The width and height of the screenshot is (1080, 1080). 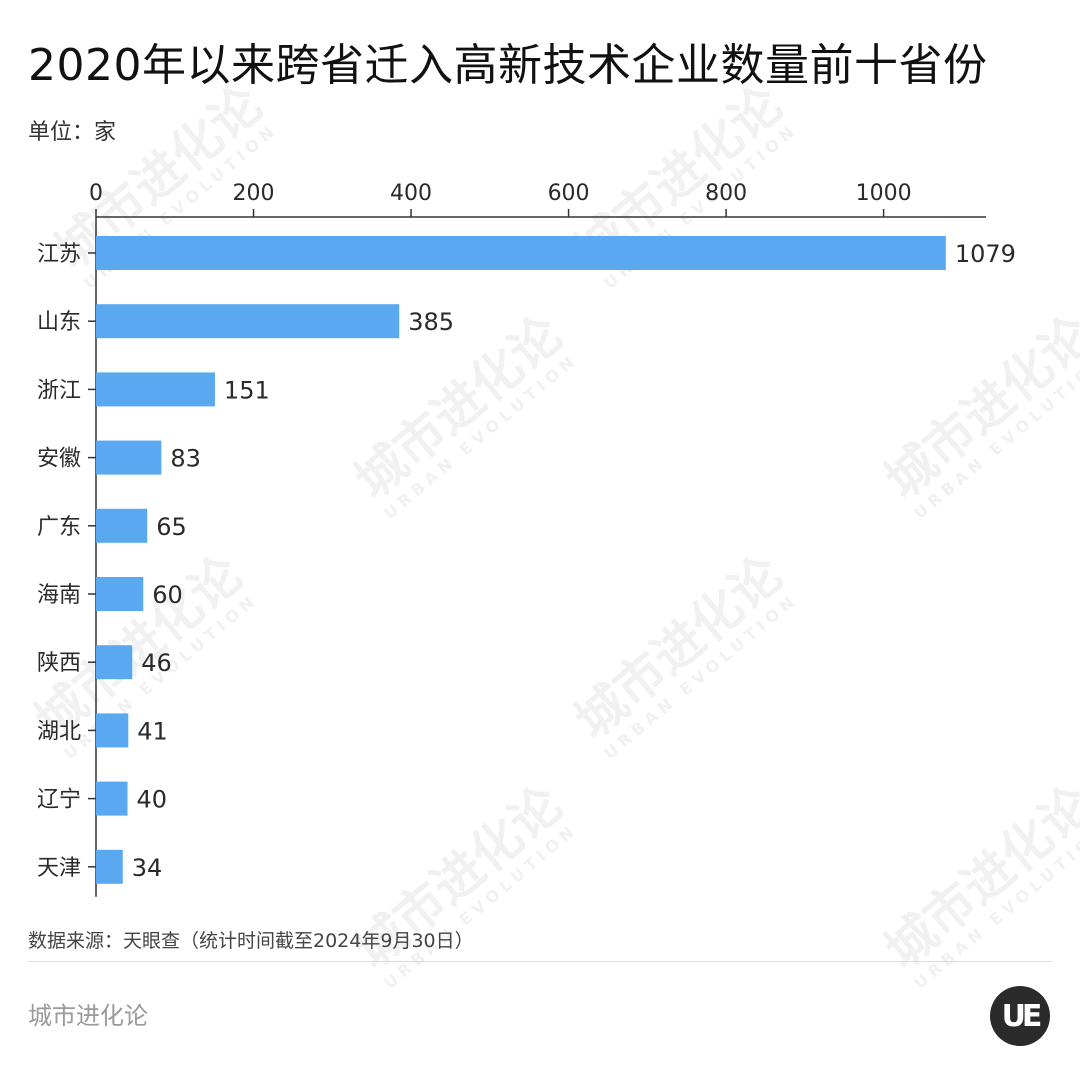 I want to click on unit-label: 单位：家, so click(x=72, y=132).